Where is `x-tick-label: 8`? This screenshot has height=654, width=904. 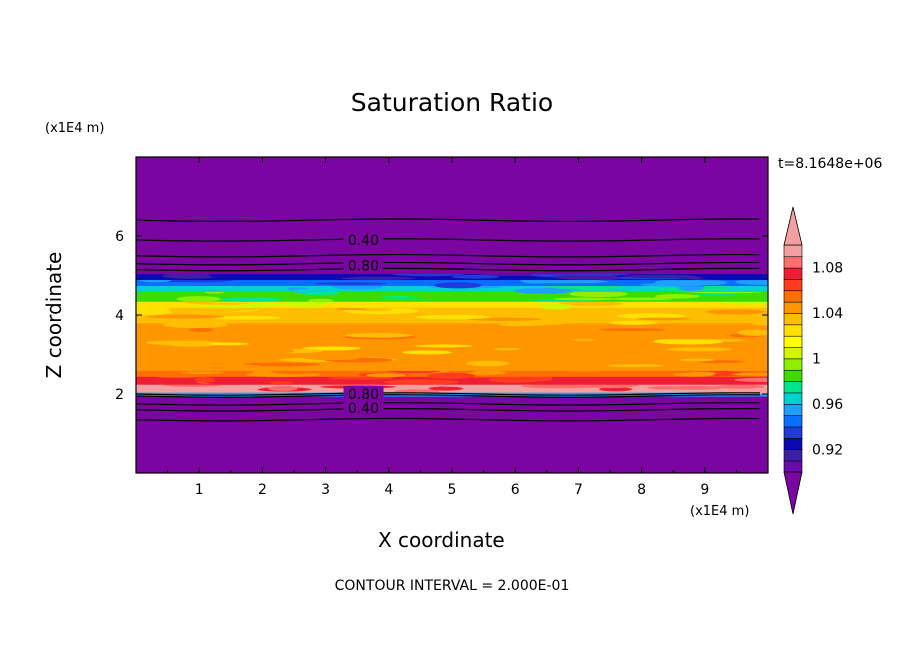 x-tick-label: 8 is located at coordinates (641, 490).